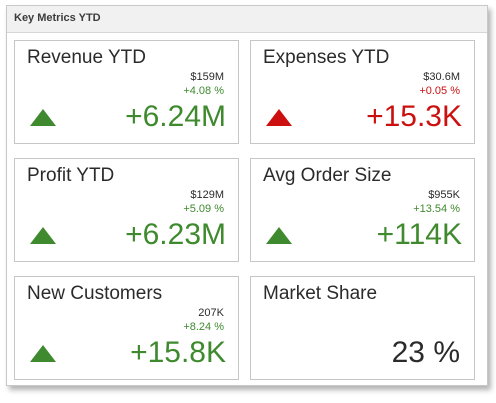  Describe the element at coordinates (441, 77) in the screenshot. I see `card-target-value: $30.6M` at that location.